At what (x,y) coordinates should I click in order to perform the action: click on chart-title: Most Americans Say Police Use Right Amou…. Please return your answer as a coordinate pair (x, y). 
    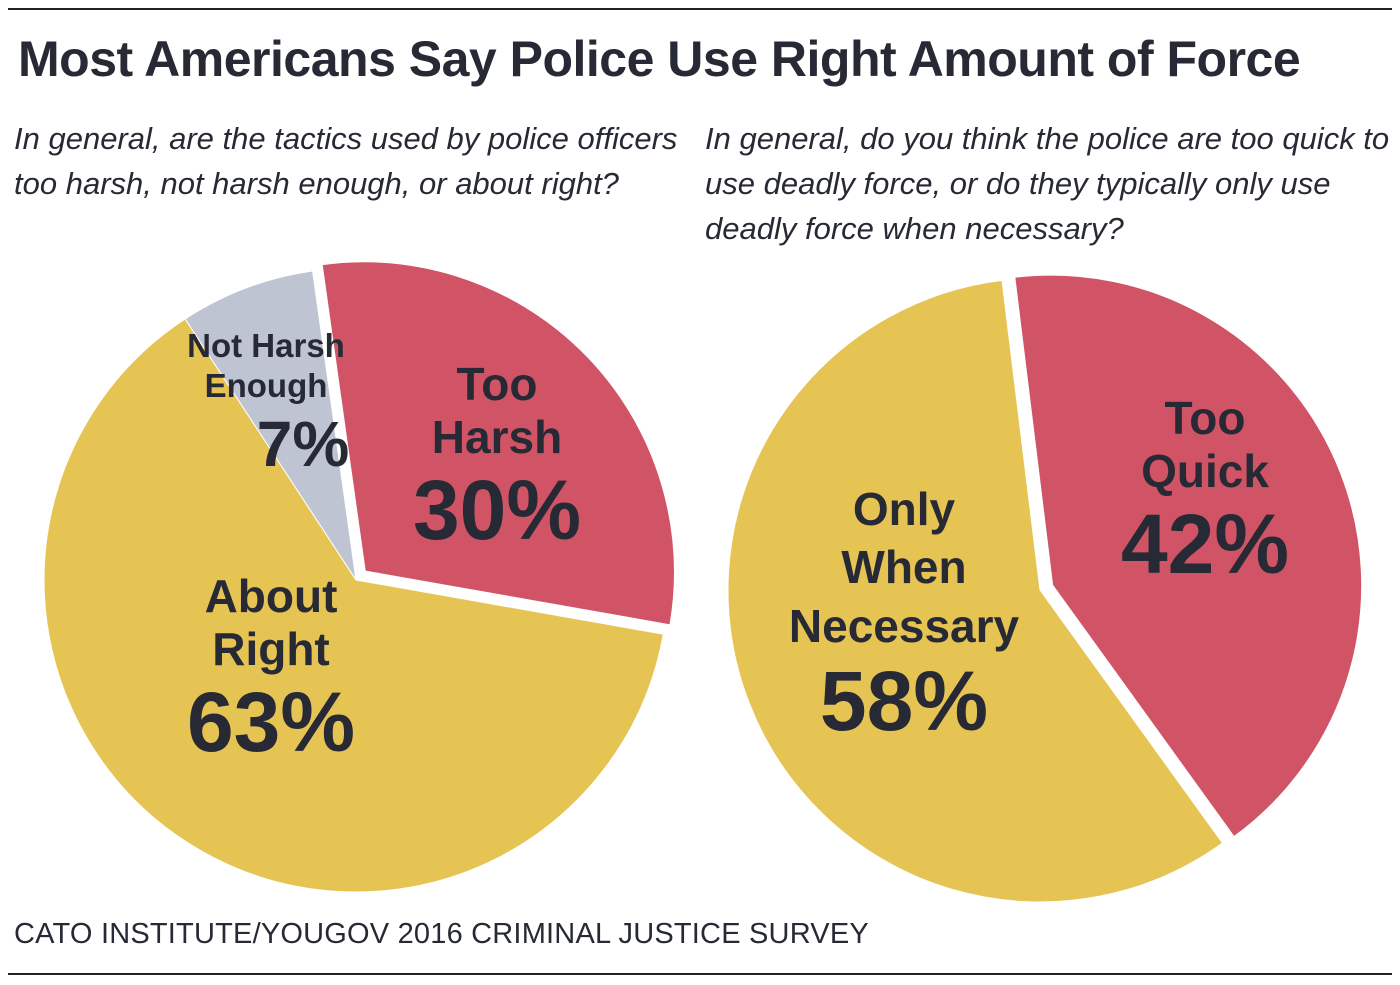
    Looking at the image, I should click on (659, 59).